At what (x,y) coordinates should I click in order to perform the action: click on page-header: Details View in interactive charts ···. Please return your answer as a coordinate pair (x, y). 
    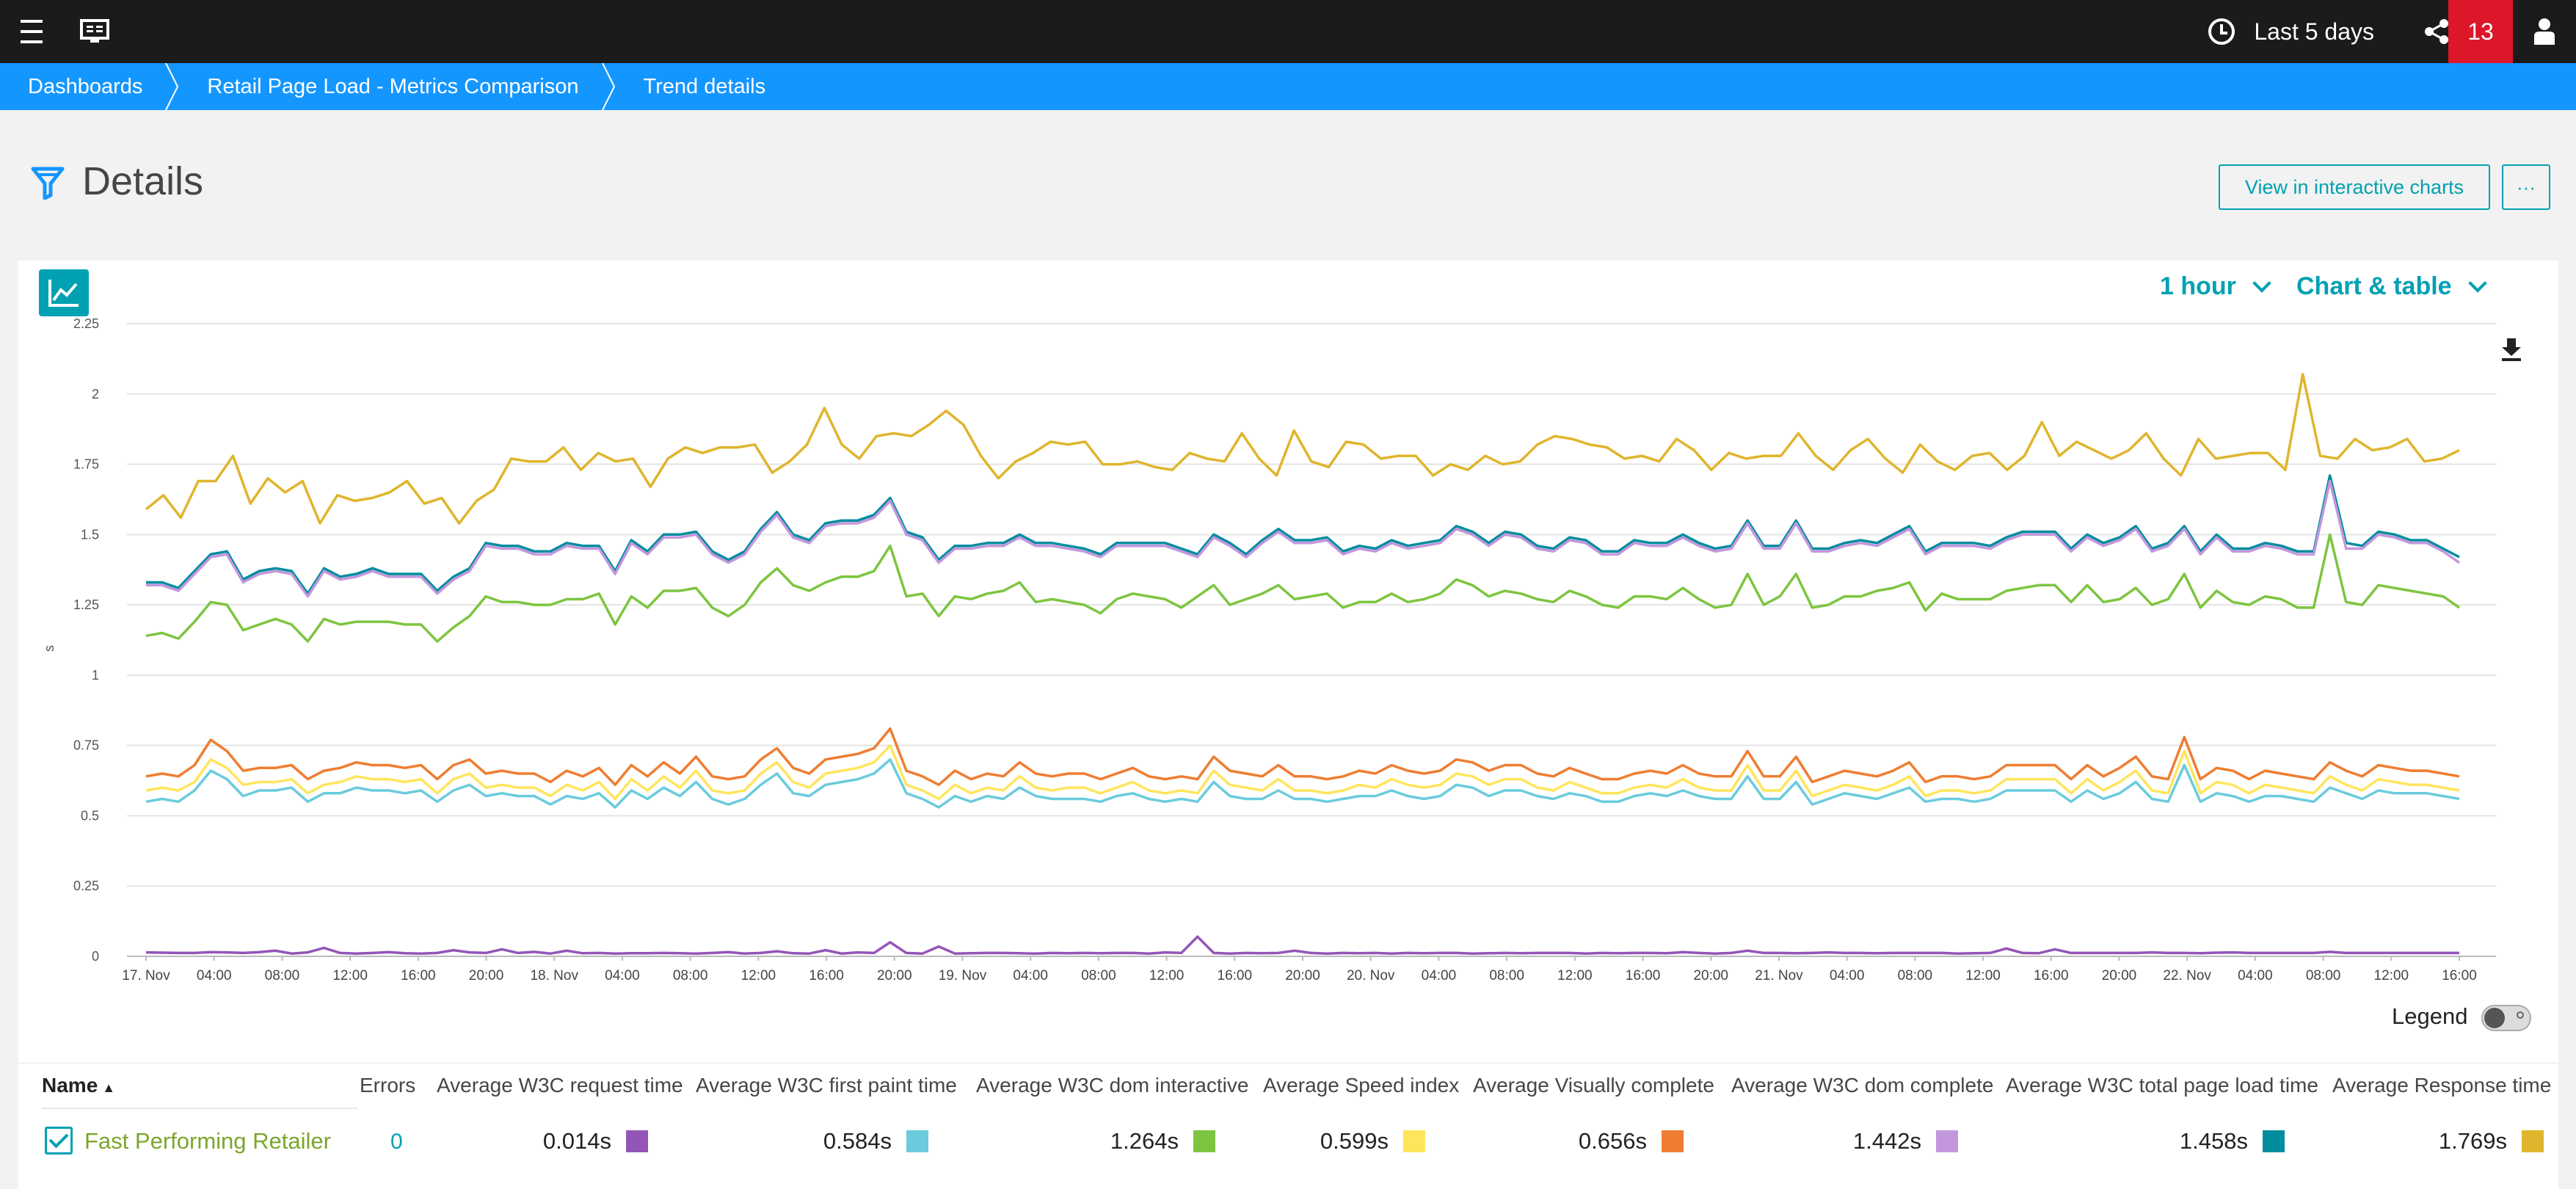
    Looking at the image, I should click on (1288, 183).